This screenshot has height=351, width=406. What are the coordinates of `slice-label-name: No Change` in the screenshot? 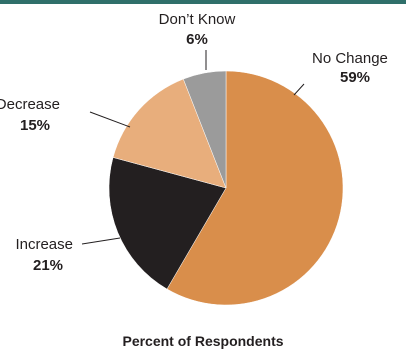 It's located at (350, 58).